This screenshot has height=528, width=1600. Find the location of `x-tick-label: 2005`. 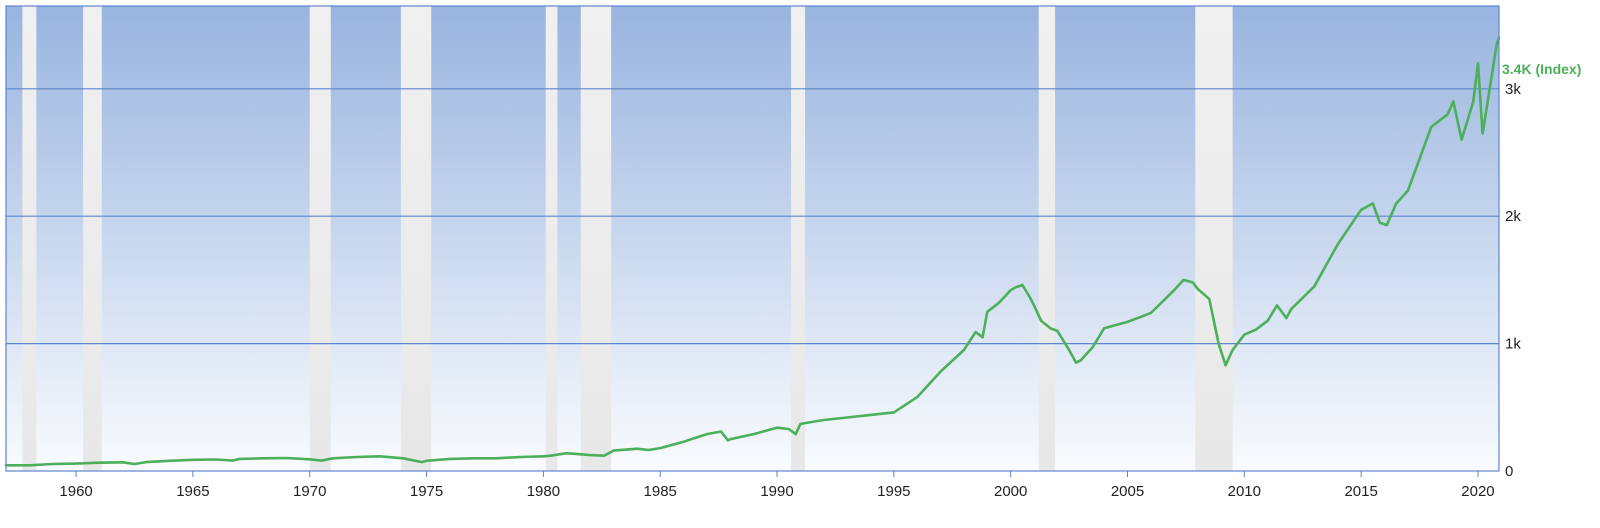

x-tick-label: 2005 is located at coordinates (1127, 491).